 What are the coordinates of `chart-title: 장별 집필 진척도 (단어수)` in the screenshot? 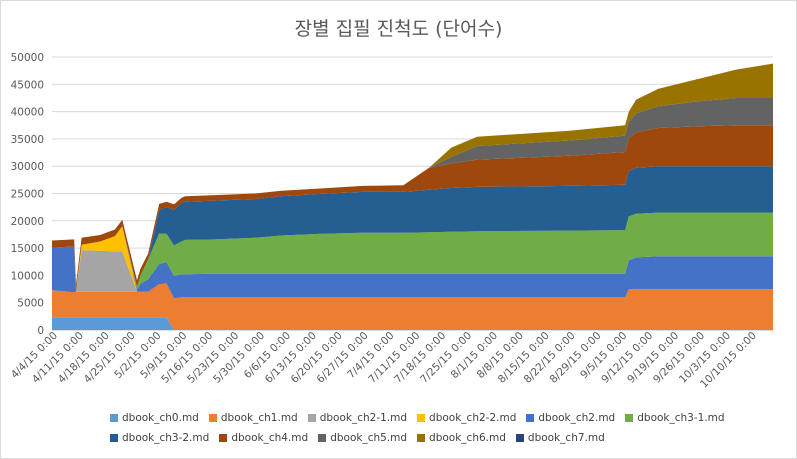 It's located at (398, 29).